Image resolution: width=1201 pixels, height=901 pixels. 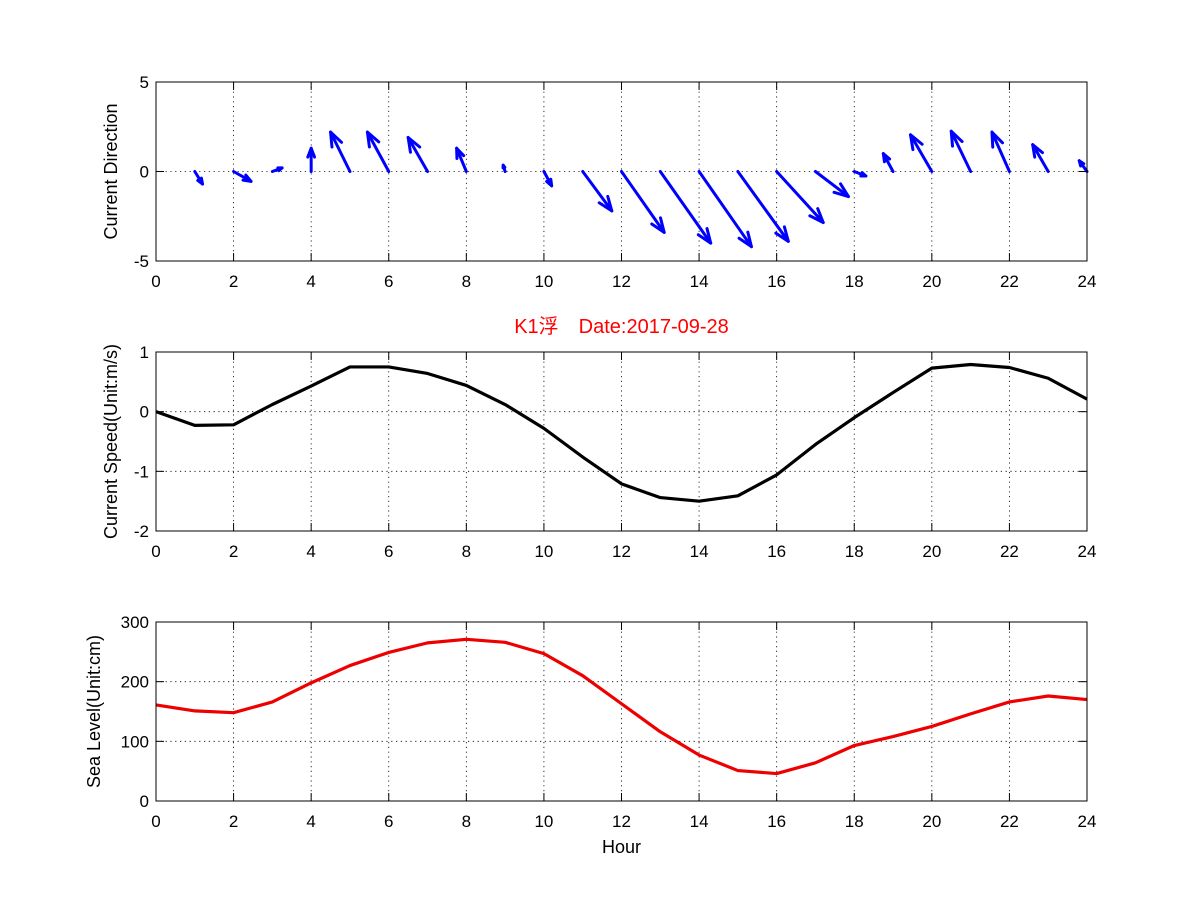 What do you see at coordinates (135, 682) in the screenshot?
I see `y-tick-label: 200` at bounding box center [135, 682].